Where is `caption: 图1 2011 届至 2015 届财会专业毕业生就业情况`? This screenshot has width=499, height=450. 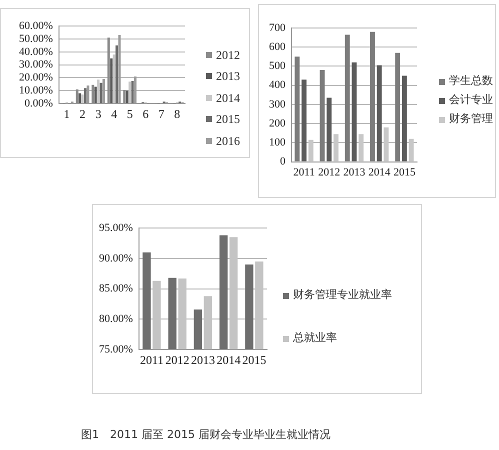
caption: 图1 2011 届至 2015 届财会专业毕业生就业情况 is located at coordinates (205, 434).